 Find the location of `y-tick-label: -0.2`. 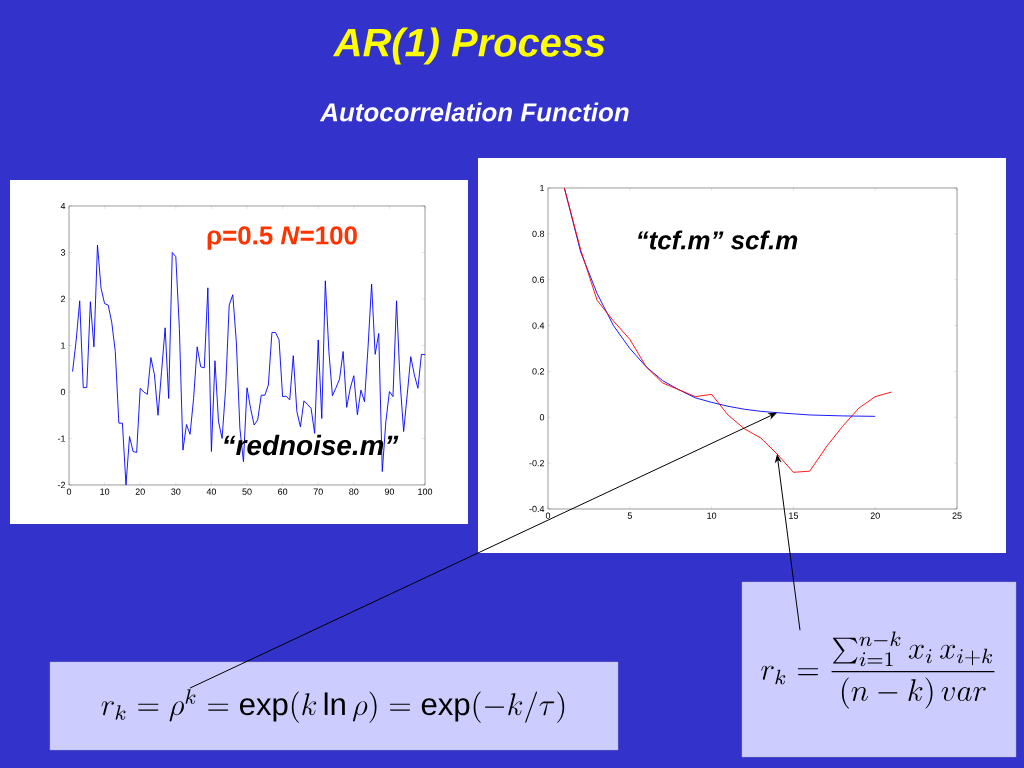

y-tick-label: -0.2 is located at coordinates (537, 463).